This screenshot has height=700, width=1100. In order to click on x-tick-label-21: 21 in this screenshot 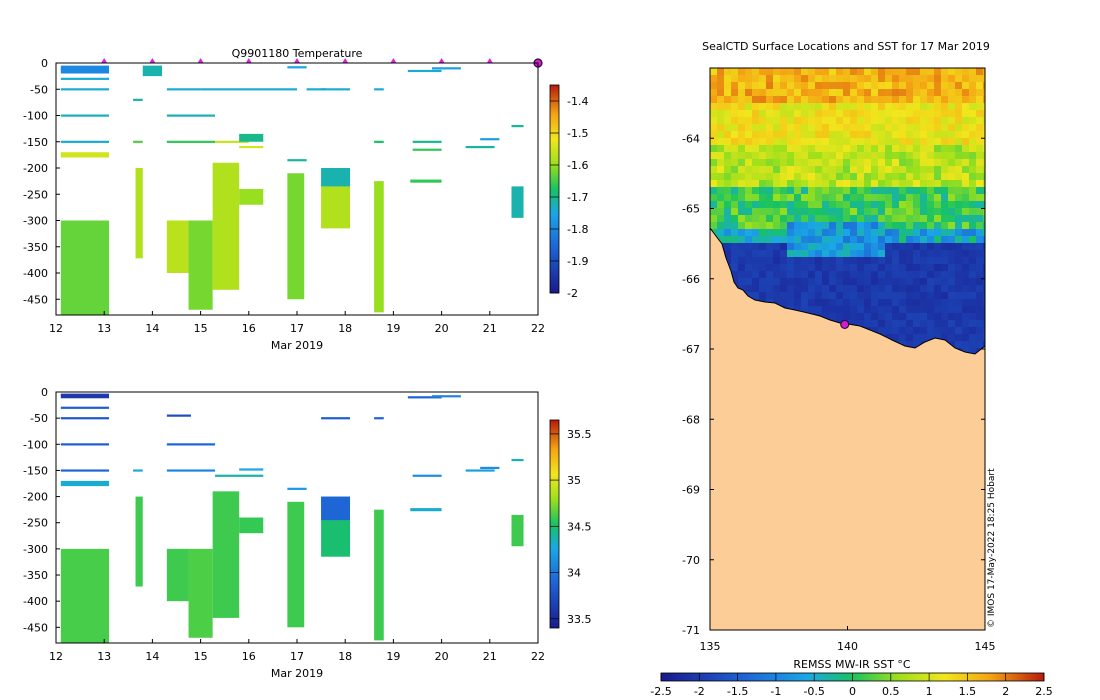, I will do `click(490, 656)`.